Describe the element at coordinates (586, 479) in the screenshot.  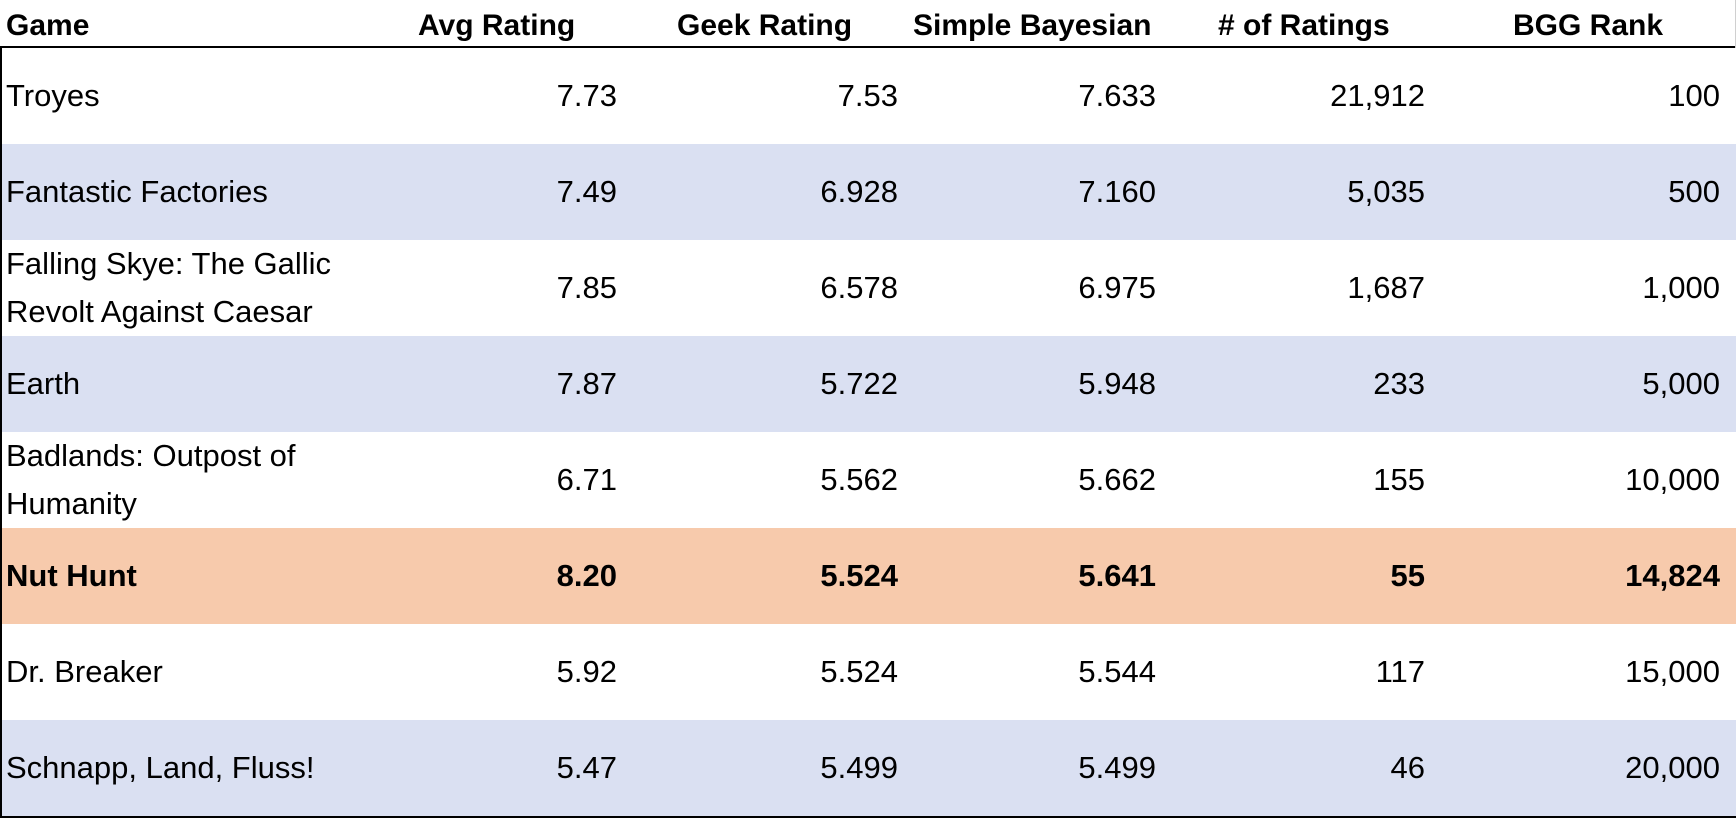
I see `cell-avg-rating: 6.71` at that location.